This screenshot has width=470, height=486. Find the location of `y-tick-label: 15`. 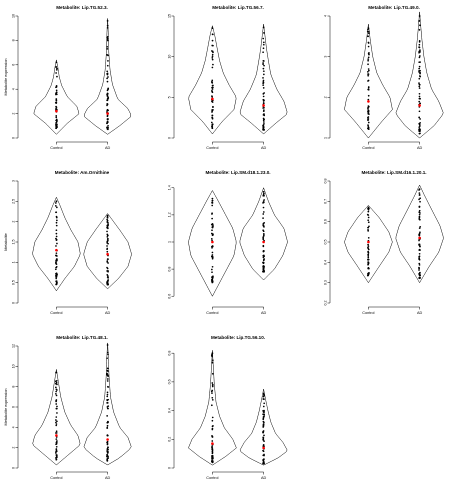

y-tick-label: 15 is located at coordinates (169, 16).